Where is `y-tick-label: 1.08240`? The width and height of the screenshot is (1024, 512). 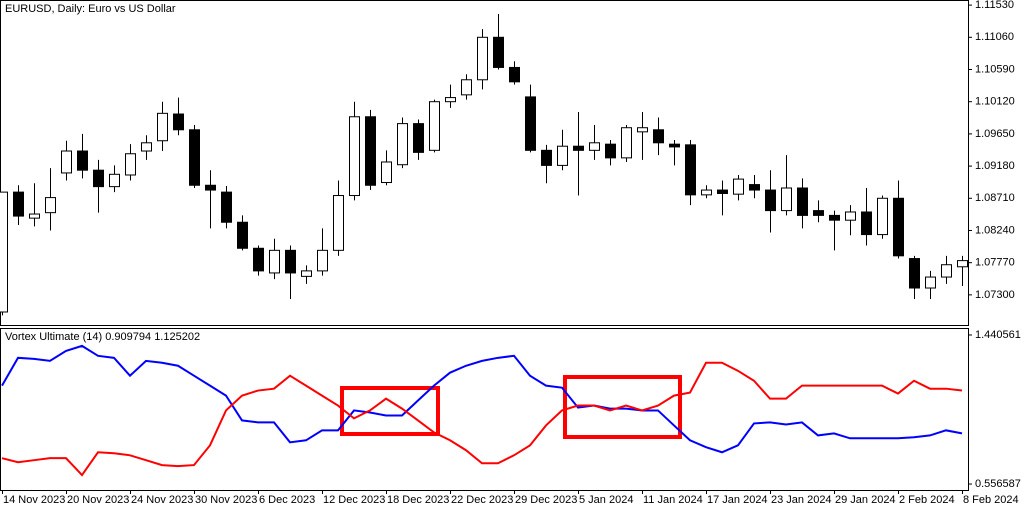
y-tick-label: 1.08240 is located at coordinates (995, 230).